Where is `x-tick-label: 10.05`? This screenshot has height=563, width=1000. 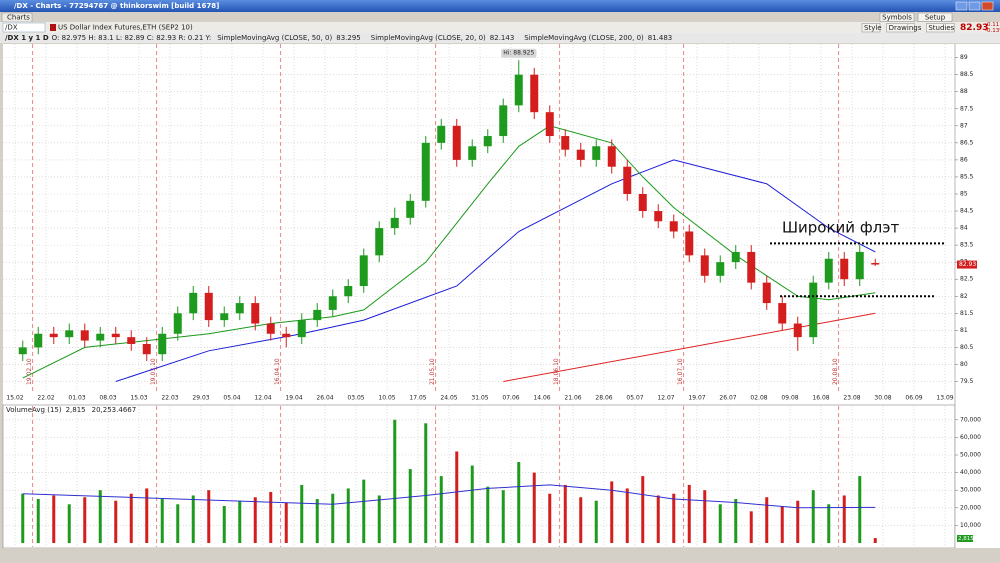 x-tick-label: 10.05 is located at coordinates (386, 398).